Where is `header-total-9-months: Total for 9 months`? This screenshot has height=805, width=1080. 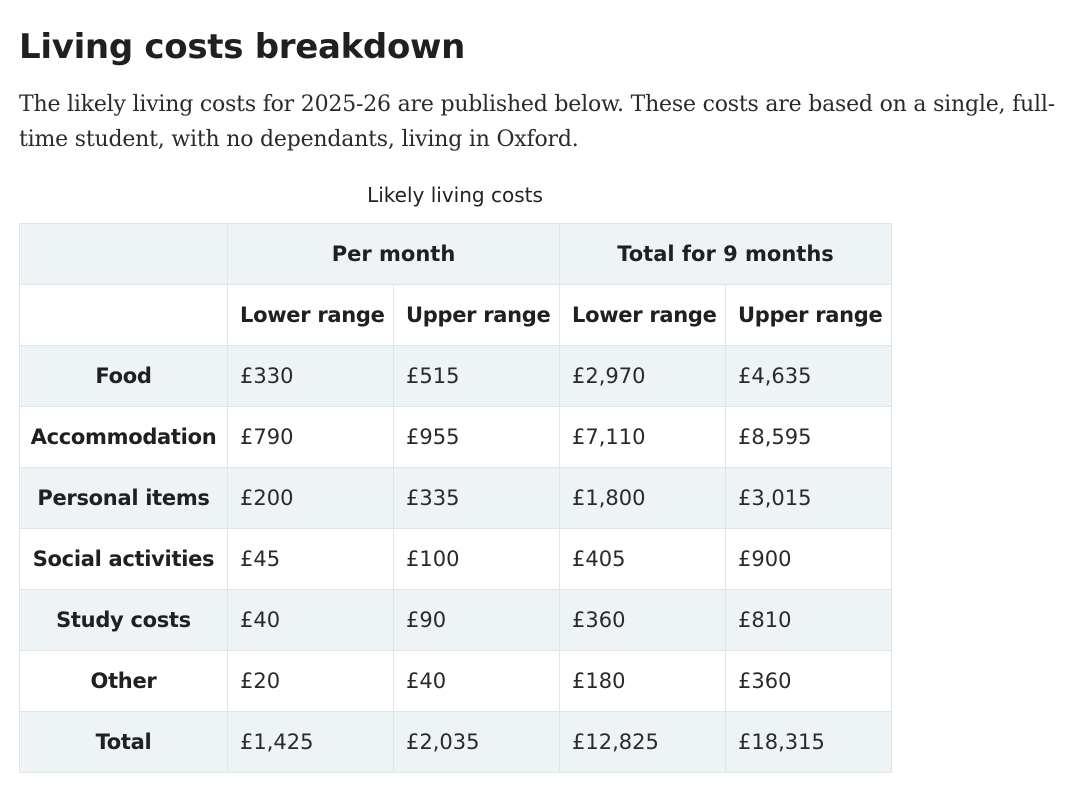 header-total-9-months: Total for 9 months is located at coordinates (725, 254).